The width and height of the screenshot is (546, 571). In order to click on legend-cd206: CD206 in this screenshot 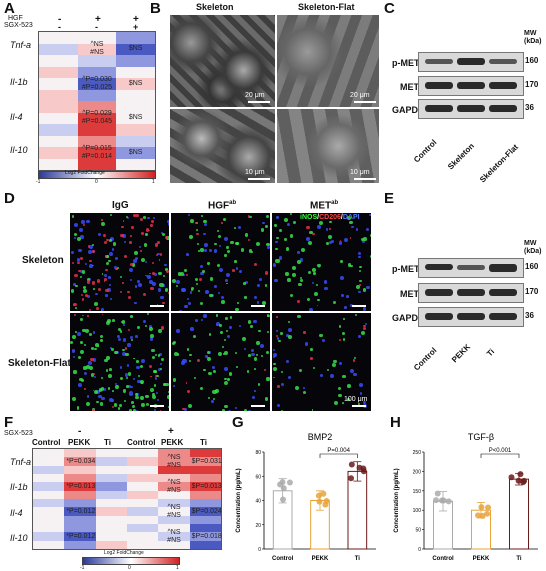, I will do `click(330, 217)`.